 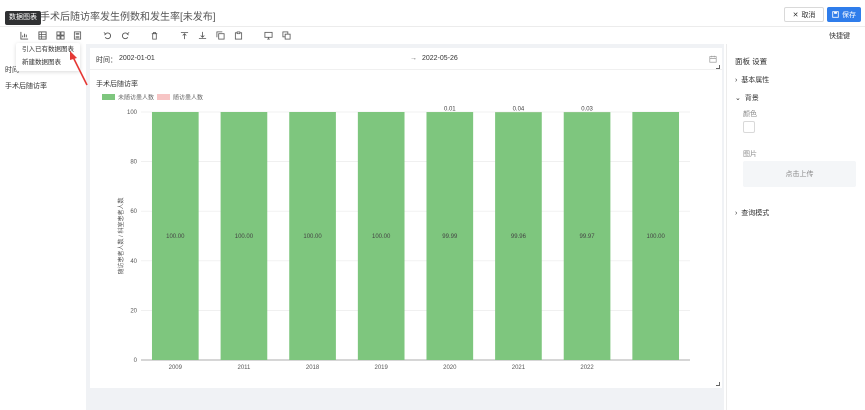 I want to click on save-label: 保存, so click(x=849, y=15).